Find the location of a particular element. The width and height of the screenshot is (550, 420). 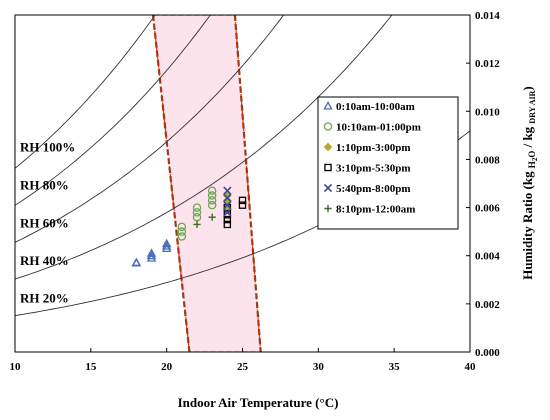

y-title-mid: / kg is located at coordinates (527, 137).